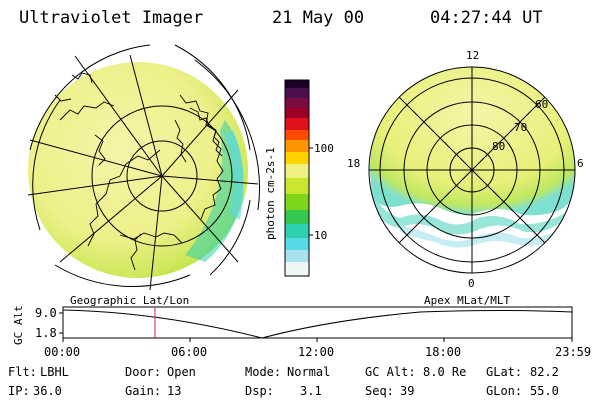  I want to click on geo-blue-edge, so click(234, 175).